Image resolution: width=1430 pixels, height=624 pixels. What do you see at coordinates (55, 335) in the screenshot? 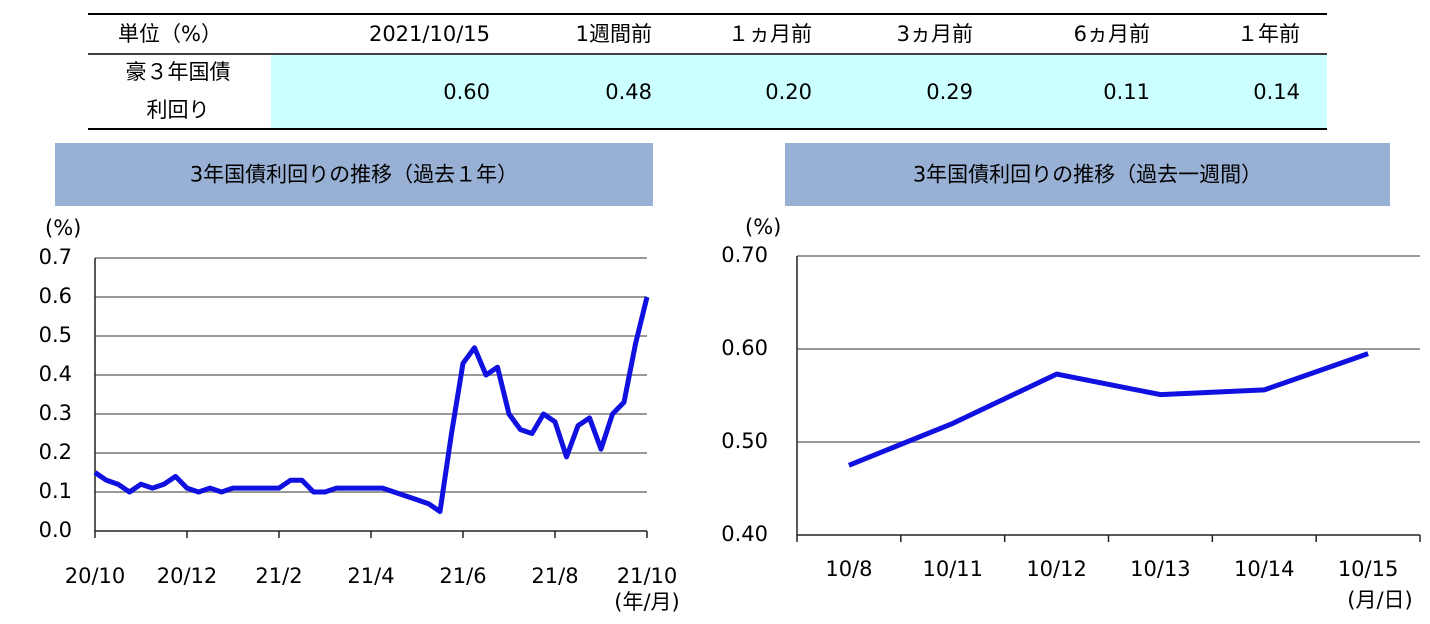
I see `y-tick-label: 0.5` at bounding box center [55, 335].